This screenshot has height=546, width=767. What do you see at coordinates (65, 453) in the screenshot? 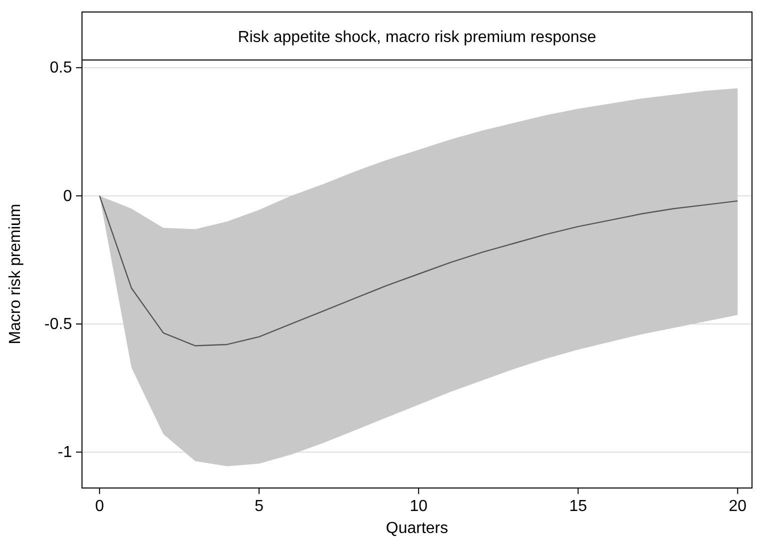
I see `y-tick-label: -1` at bounding box center [65, 453].